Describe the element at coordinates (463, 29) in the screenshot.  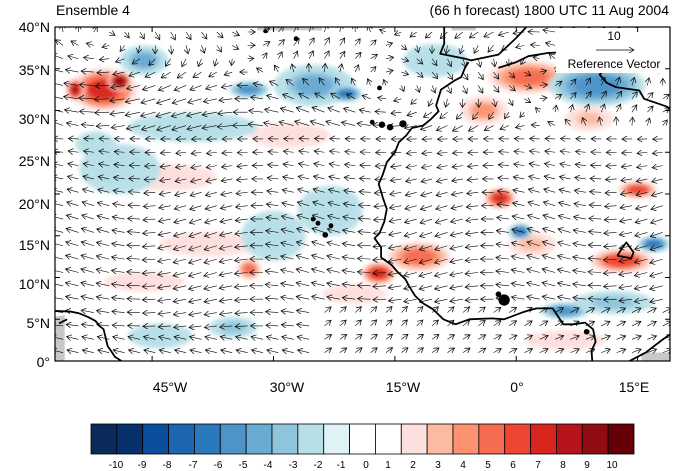
I see `land-mask` at that location.